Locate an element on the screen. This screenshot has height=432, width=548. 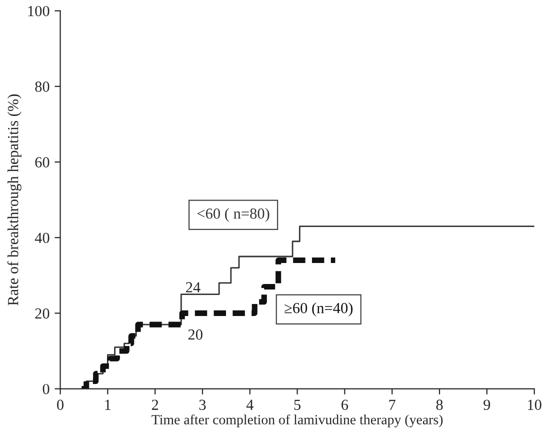
y-tick-label: 100 is located at coordinates (39, 11).